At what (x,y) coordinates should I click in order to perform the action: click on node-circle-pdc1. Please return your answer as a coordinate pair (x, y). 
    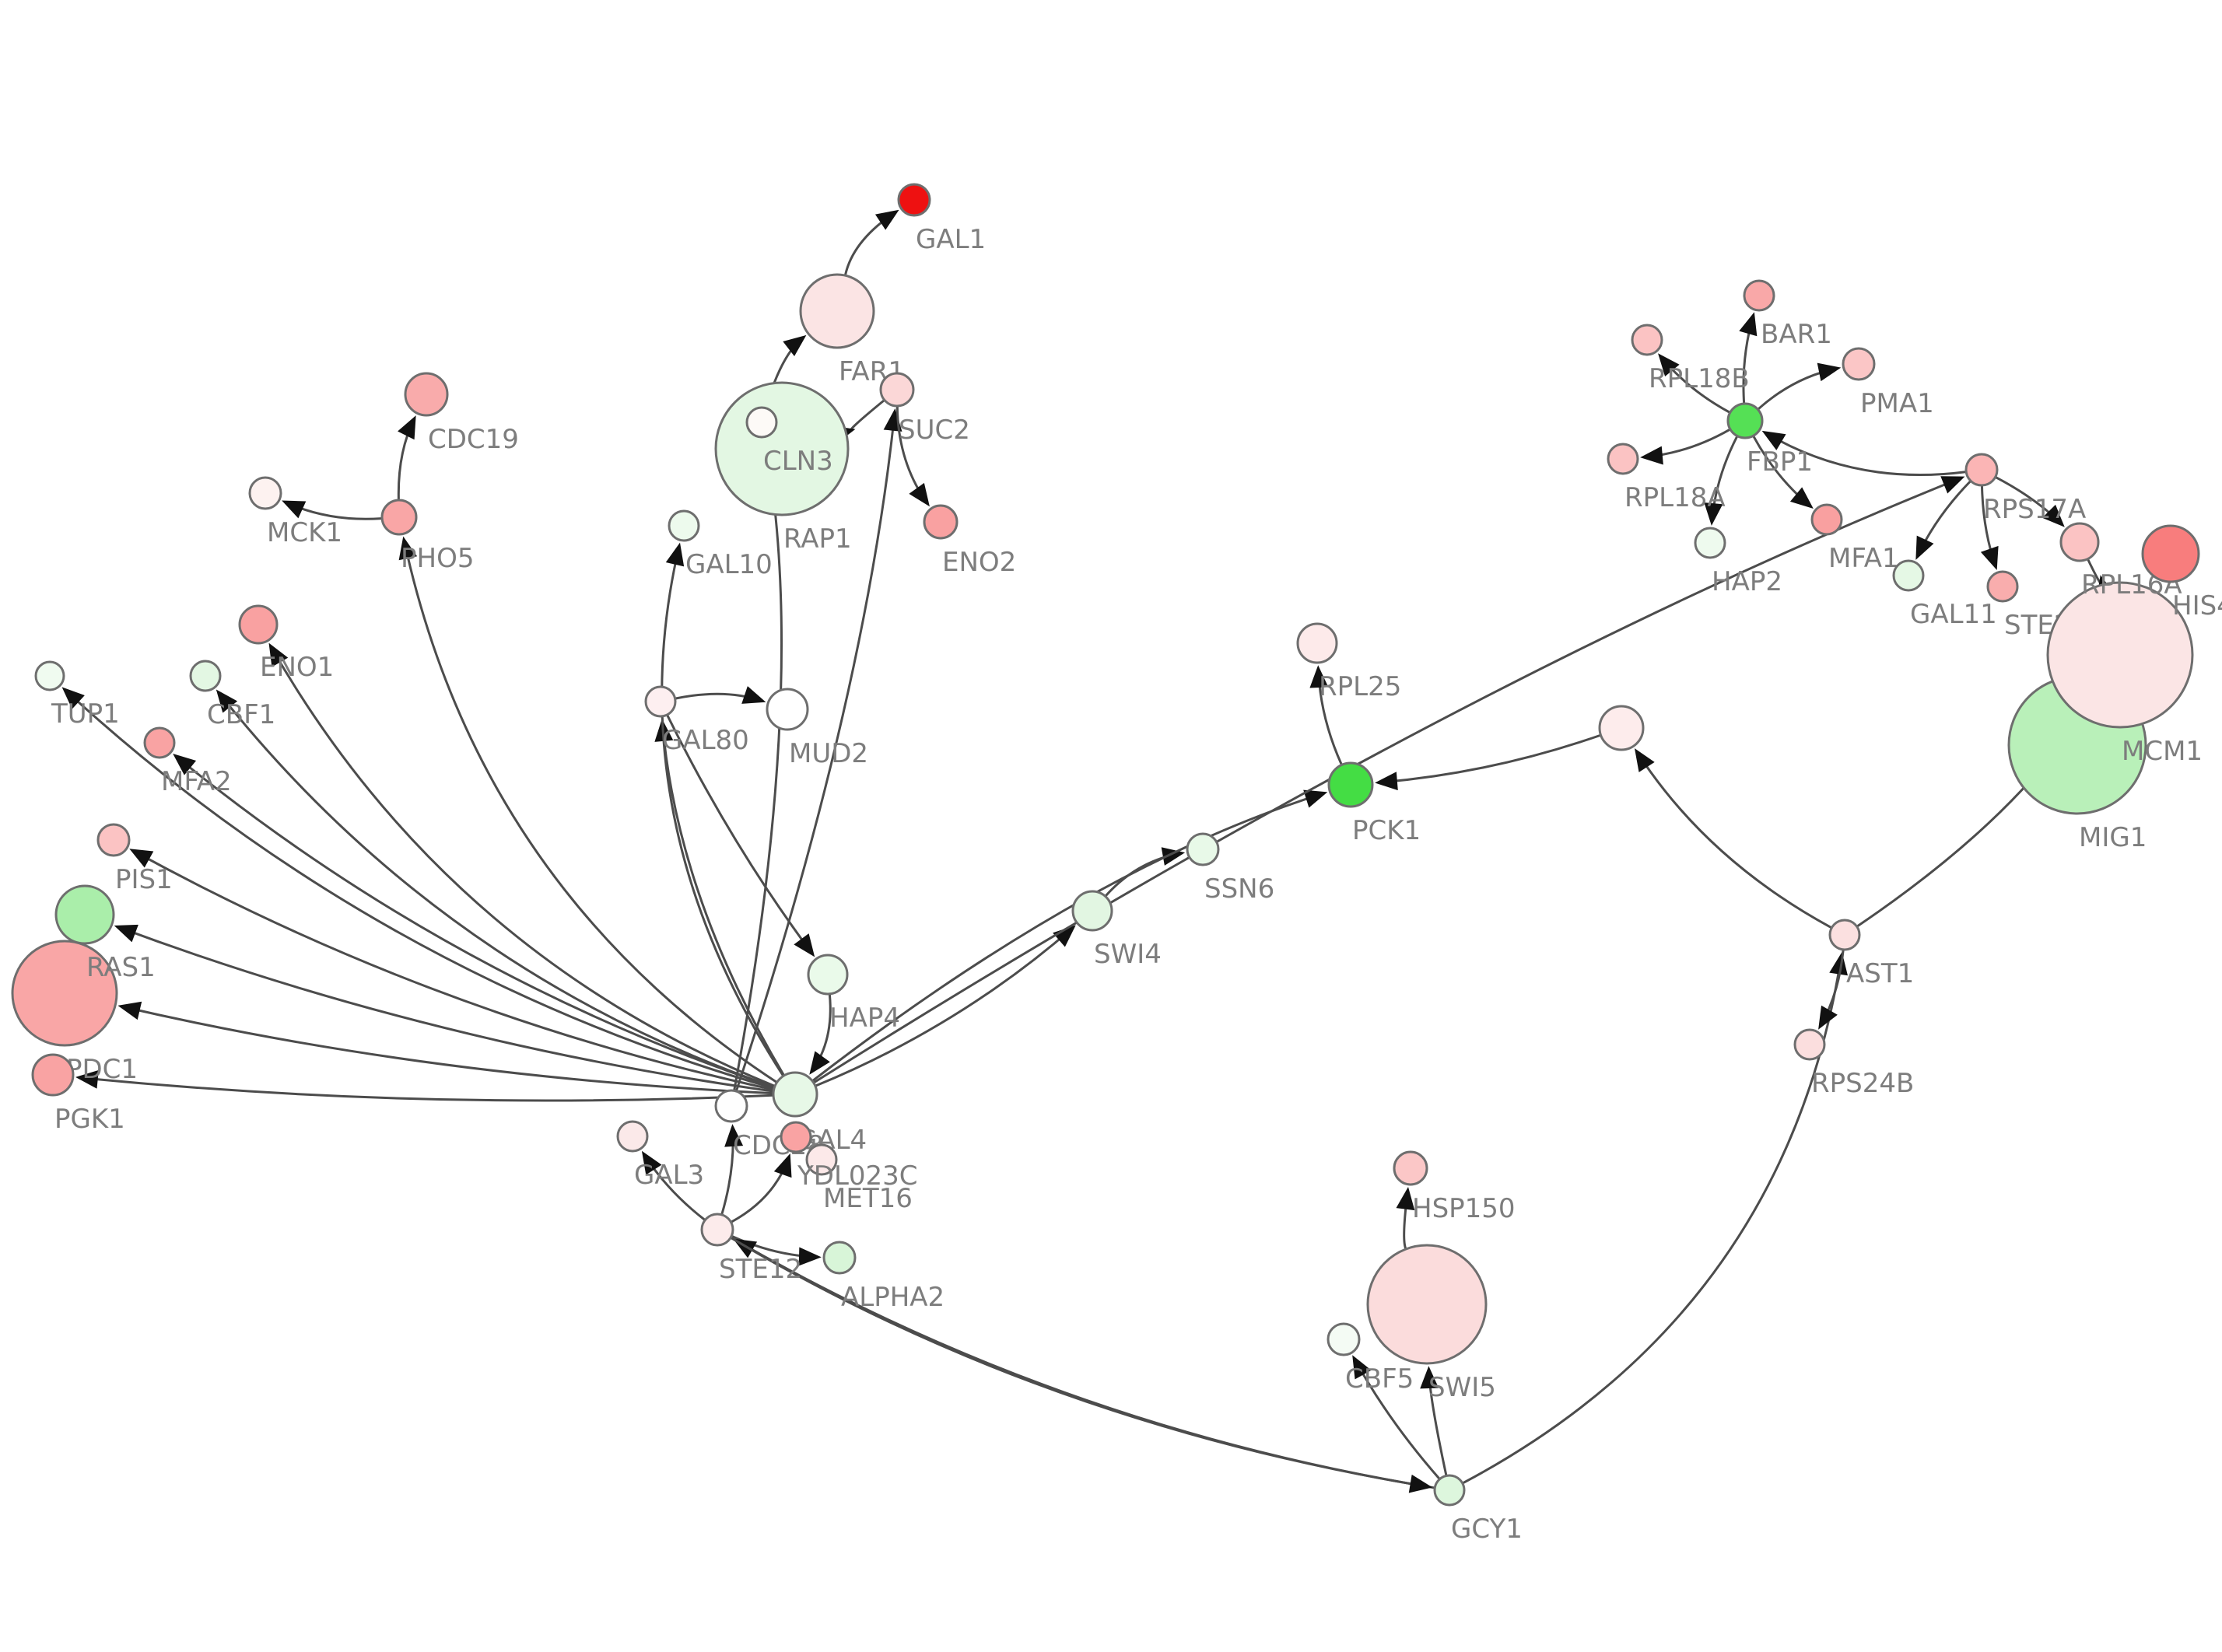
    Looking at the image, I should click on (64, 993).